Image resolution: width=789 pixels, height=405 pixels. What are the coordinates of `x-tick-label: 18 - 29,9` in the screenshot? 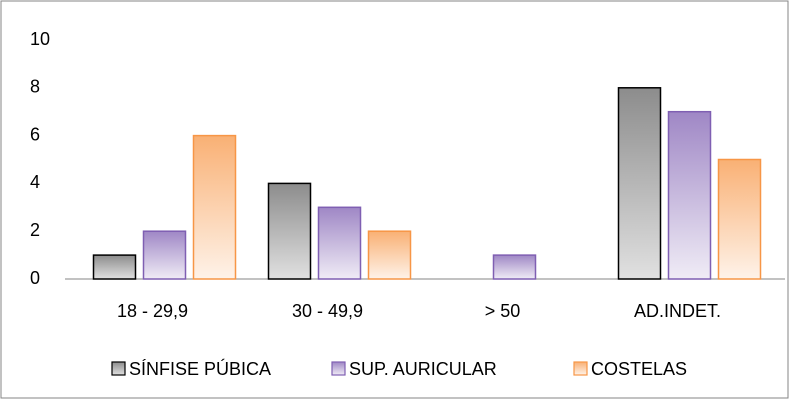 It's located at (152, 311).